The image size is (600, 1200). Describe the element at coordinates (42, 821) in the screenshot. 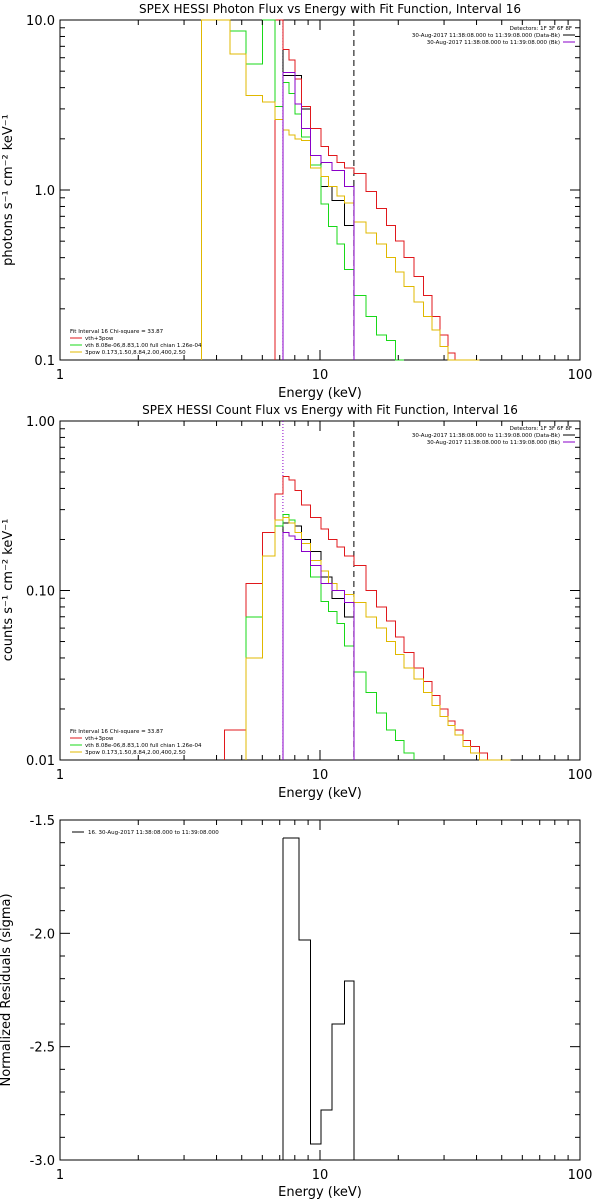

I see `y-tick-label: -1.5` at that location.